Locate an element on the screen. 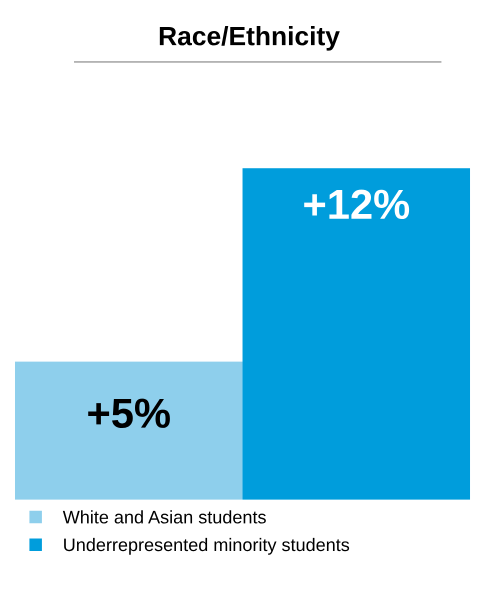  data-label: +12% is located at coordinates (357, 205).